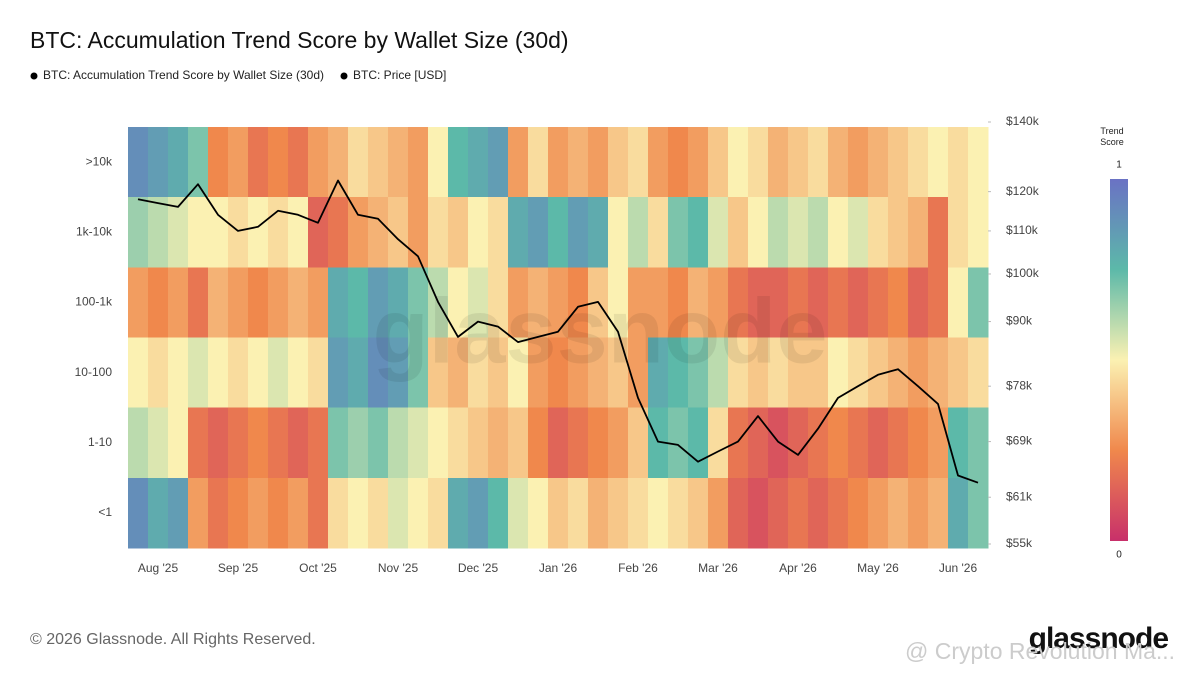 The width and height of the screenshot is (1200, 675). Describe the element at coordinates (558, 568) in the screenshot. I see `x-tick-label: Jan '26` at that location.